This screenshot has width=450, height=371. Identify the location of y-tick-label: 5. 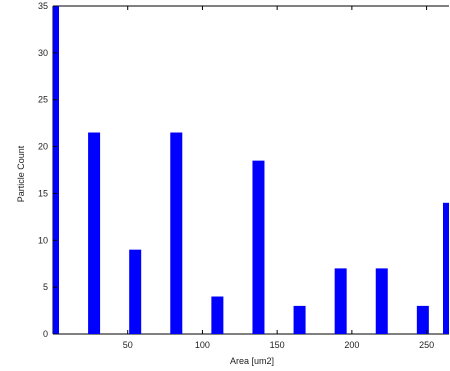
(45, 287).